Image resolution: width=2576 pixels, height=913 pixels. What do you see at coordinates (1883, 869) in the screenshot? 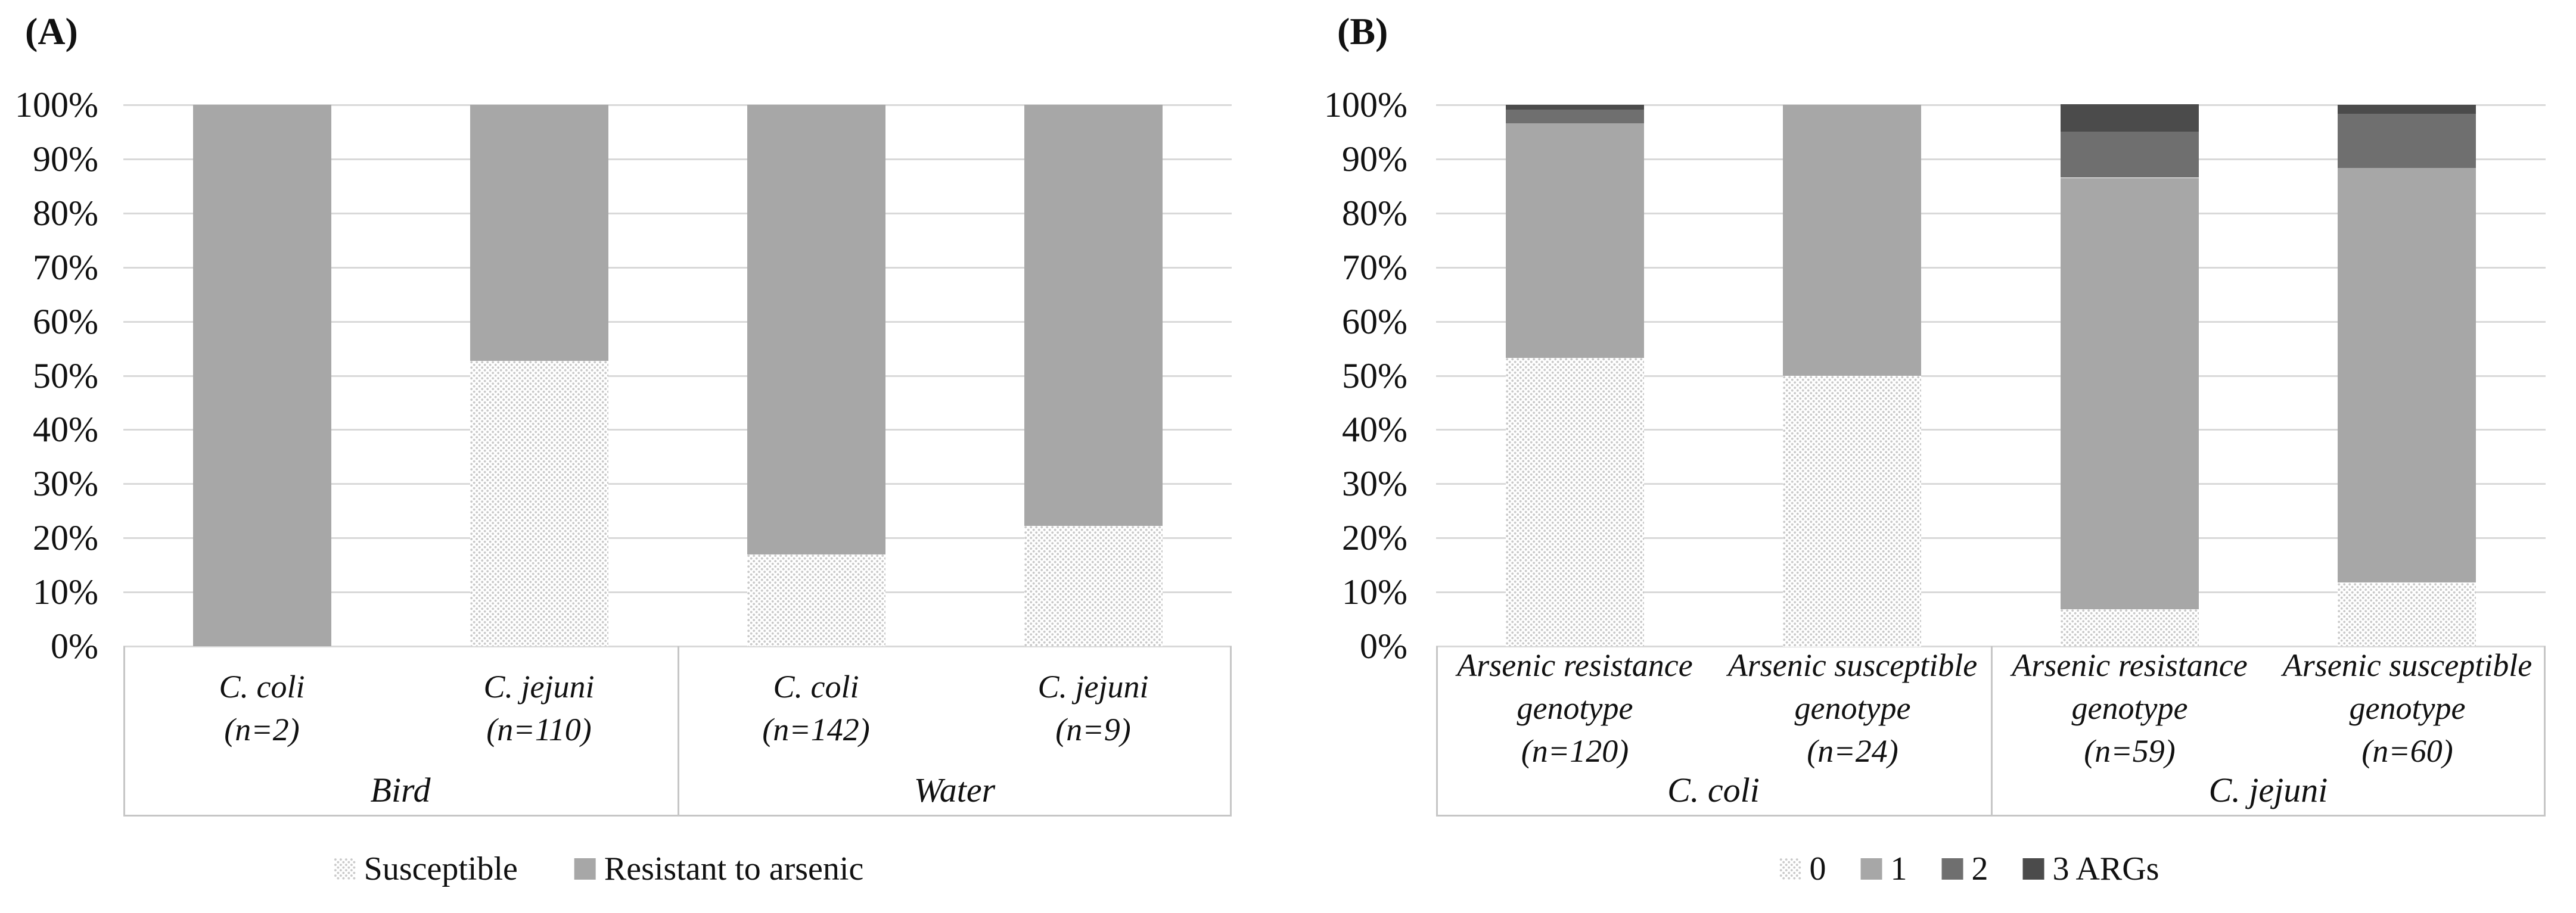
I see `panel-b-legend-item-2: 1` at bounding box center [1883, 869].